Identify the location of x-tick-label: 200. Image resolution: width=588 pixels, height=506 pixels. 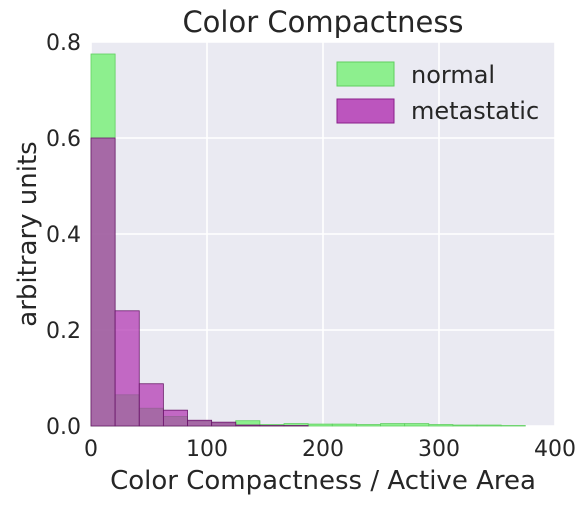
(323, 449).